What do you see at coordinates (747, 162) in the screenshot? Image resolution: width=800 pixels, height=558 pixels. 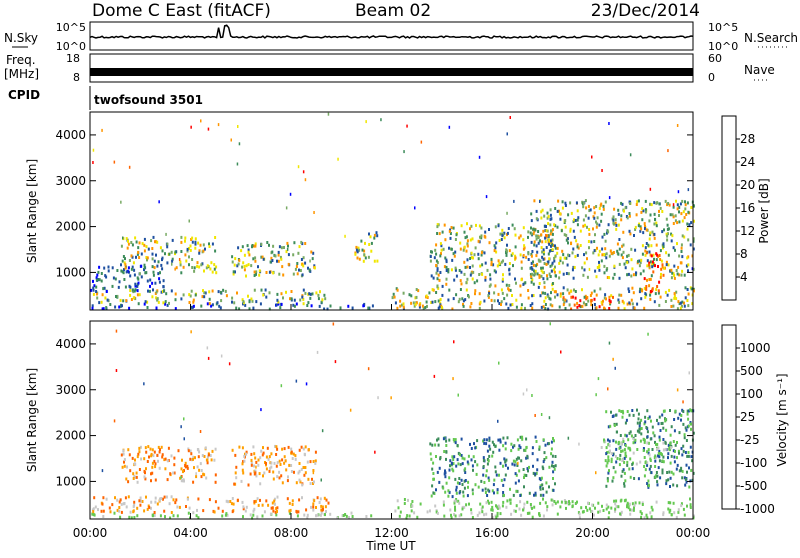 I see `colorbar-tick-label: 24` at bounding box center [747, 162].